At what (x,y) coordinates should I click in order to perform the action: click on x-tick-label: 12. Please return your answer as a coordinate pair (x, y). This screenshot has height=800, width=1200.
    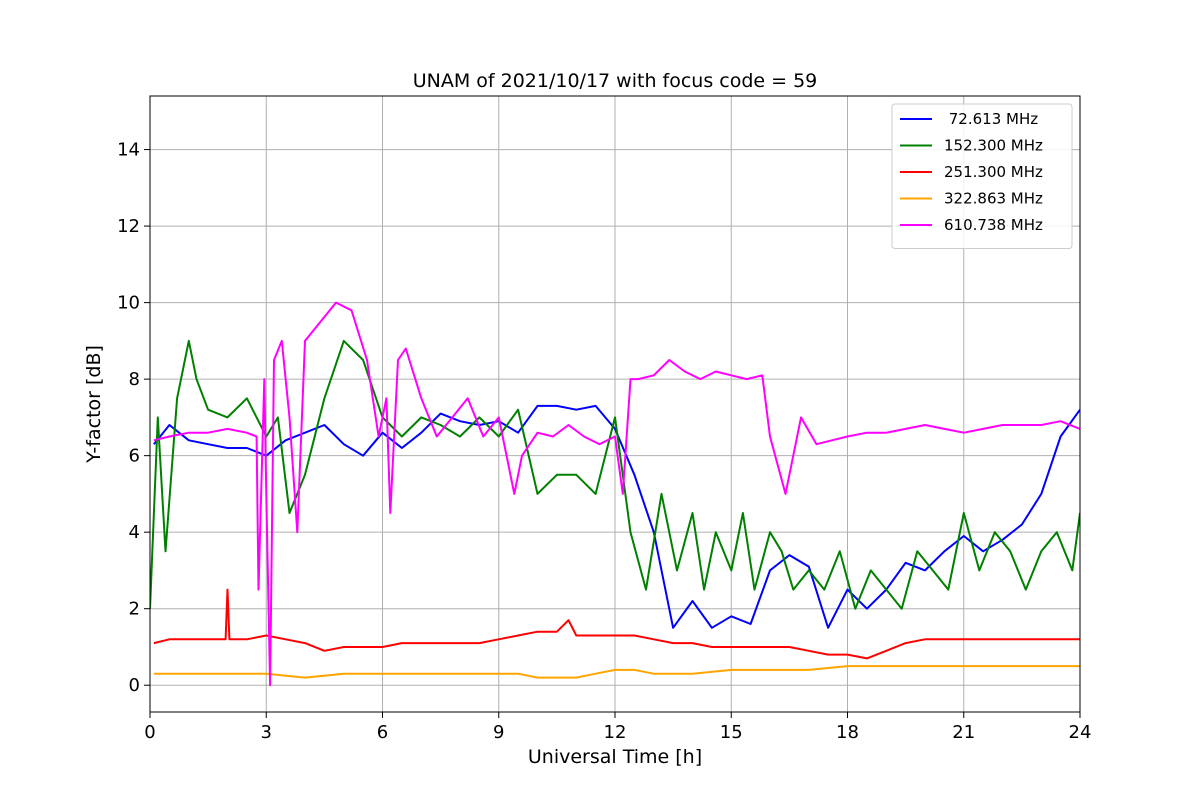
    Looking at the image, I should click on (615, 732).